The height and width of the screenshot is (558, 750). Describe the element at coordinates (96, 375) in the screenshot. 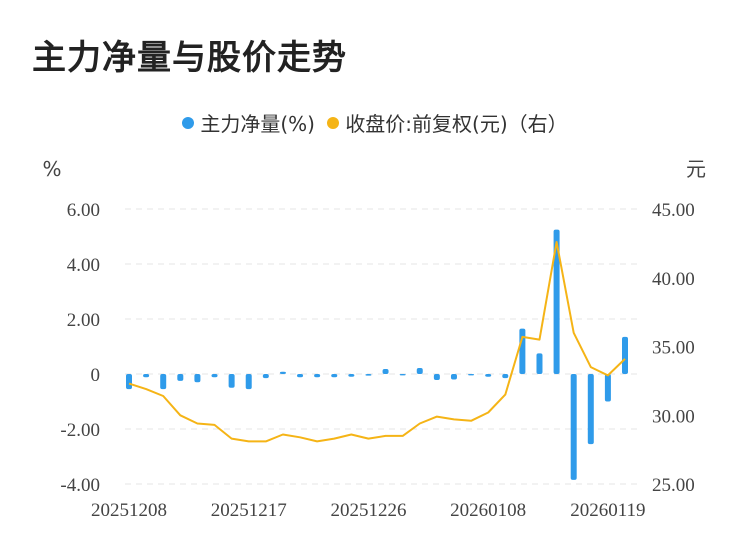

I see `left-axis-tick-label: 0` at that location.